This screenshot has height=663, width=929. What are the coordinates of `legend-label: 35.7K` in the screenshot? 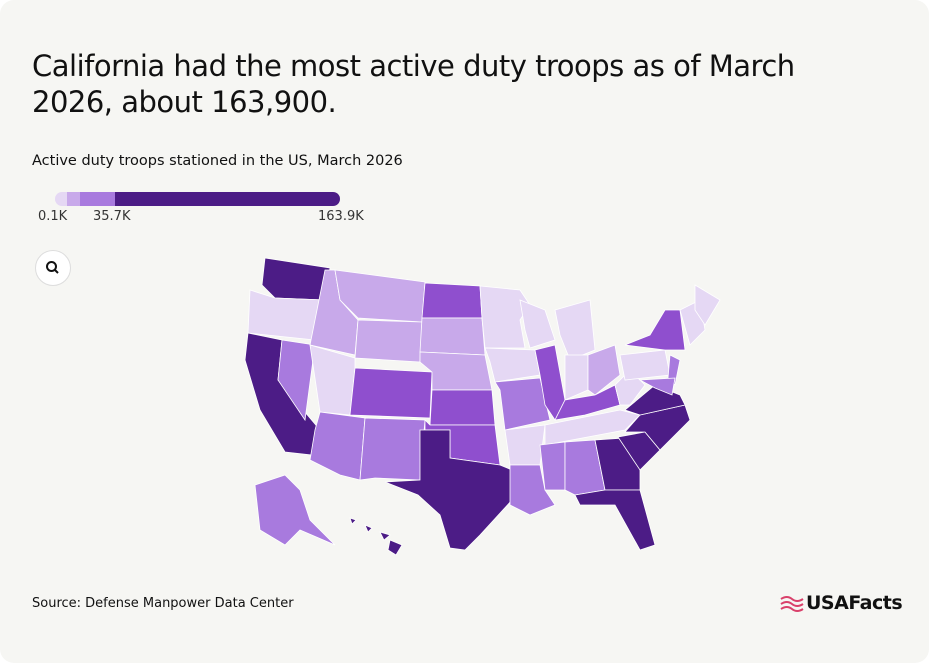 It's located at (112, 216).